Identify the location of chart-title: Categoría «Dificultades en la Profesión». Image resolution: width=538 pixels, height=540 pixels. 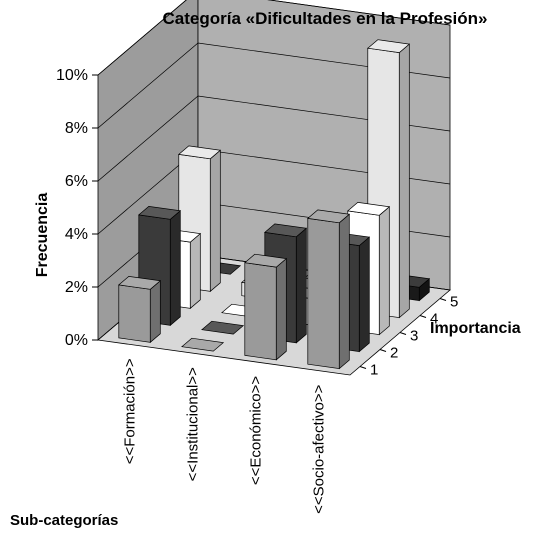
(325, 18).